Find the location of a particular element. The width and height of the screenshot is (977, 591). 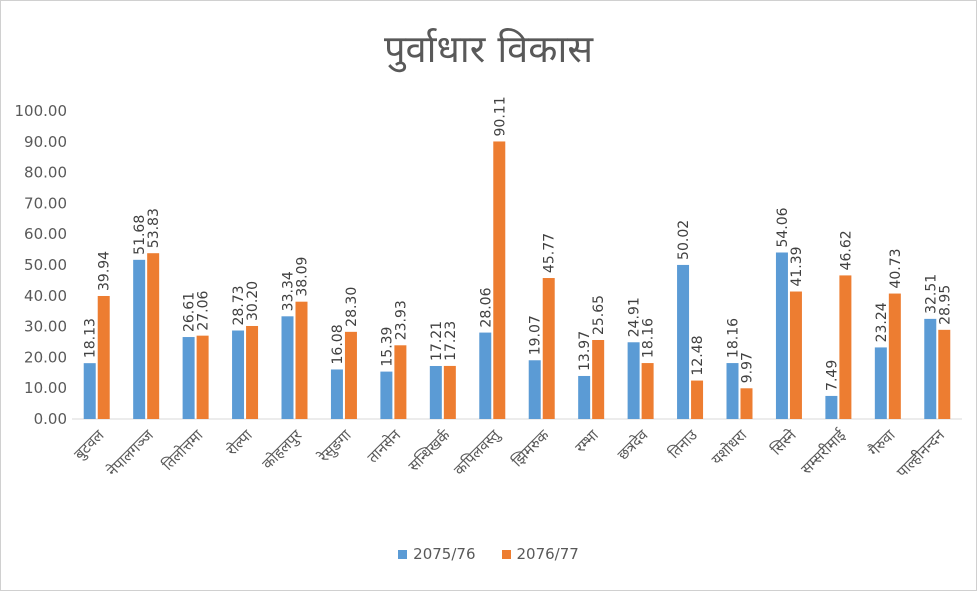

data-label: 27.06 is located at coordinates (204, 310).